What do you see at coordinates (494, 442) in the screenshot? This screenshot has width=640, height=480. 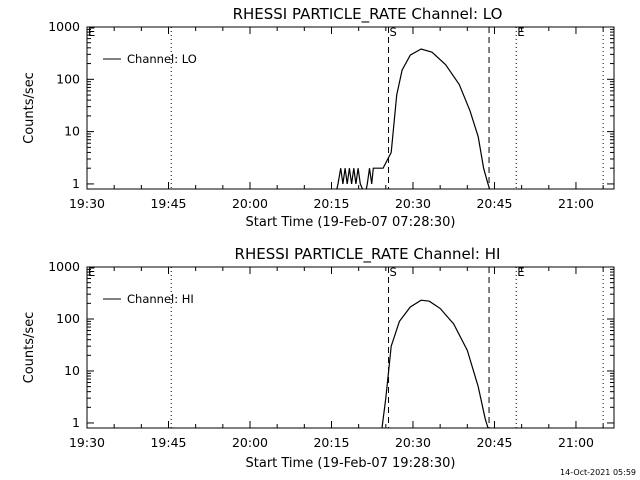 I see `x-tick-label-hi: 20:45` at bounding box center [494, 442].